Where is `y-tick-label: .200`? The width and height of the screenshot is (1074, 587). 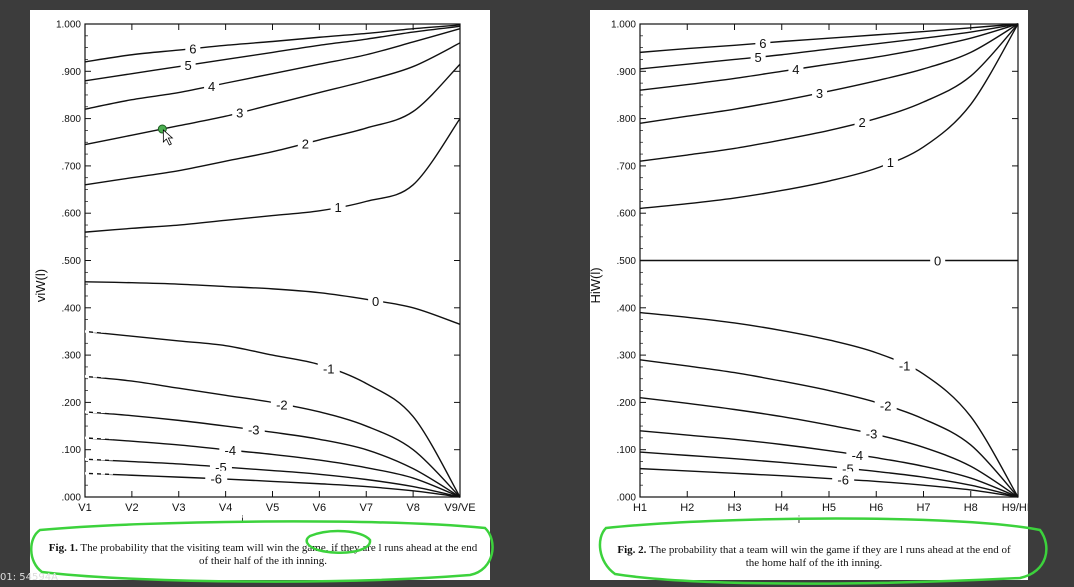
y-tick-label: .200 is located at coordinates (72, 403).